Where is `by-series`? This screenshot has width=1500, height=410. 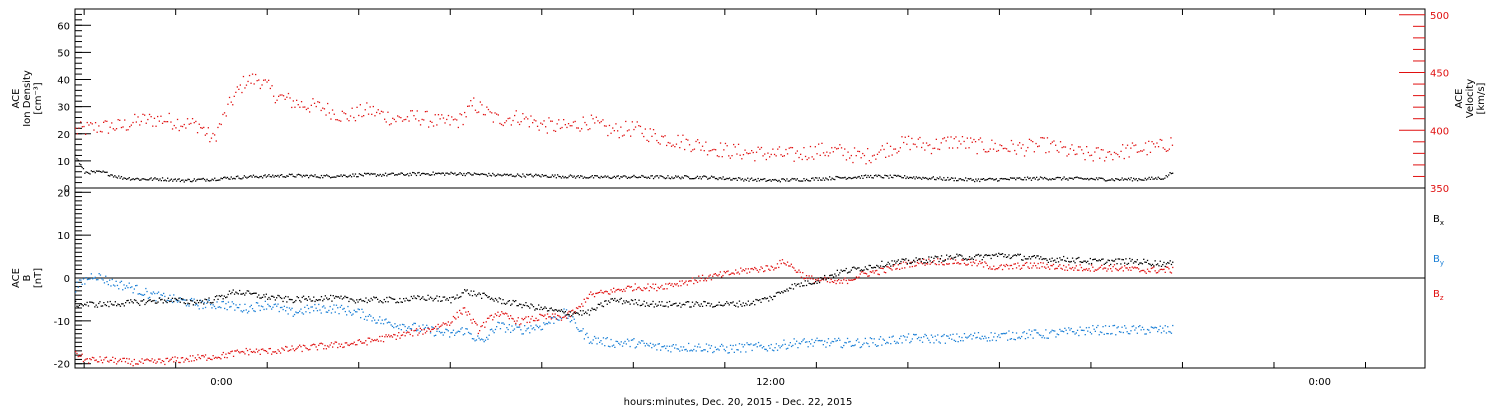 by-series is located at coordinates (624, 313).